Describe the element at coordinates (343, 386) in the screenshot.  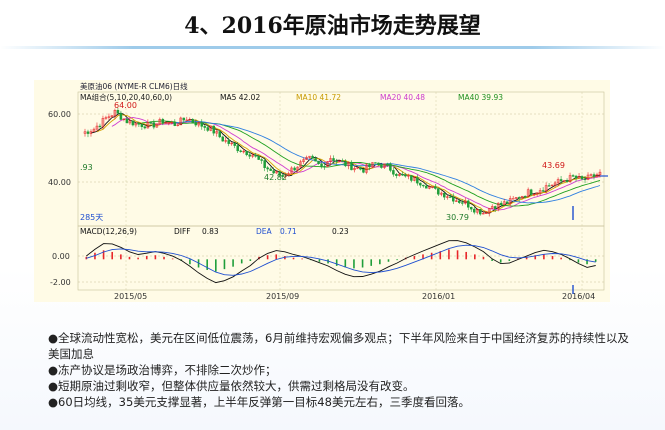
I see `bullet-item-3: ●短期原油过剩收窄，但整体供应量依然较大，供需过剩格局没有改变。` at that location.